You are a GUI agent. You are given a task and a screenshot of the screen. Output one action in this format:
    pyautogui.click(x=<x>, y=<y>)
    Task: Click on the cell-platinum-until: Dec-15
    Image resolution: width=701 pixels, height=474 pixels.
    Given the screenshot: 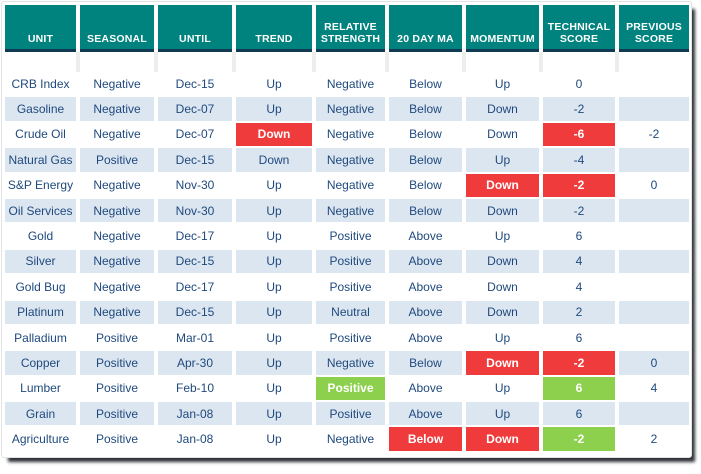 What is the action you would take?
    pyautogui.click(x=195, y=312)
    